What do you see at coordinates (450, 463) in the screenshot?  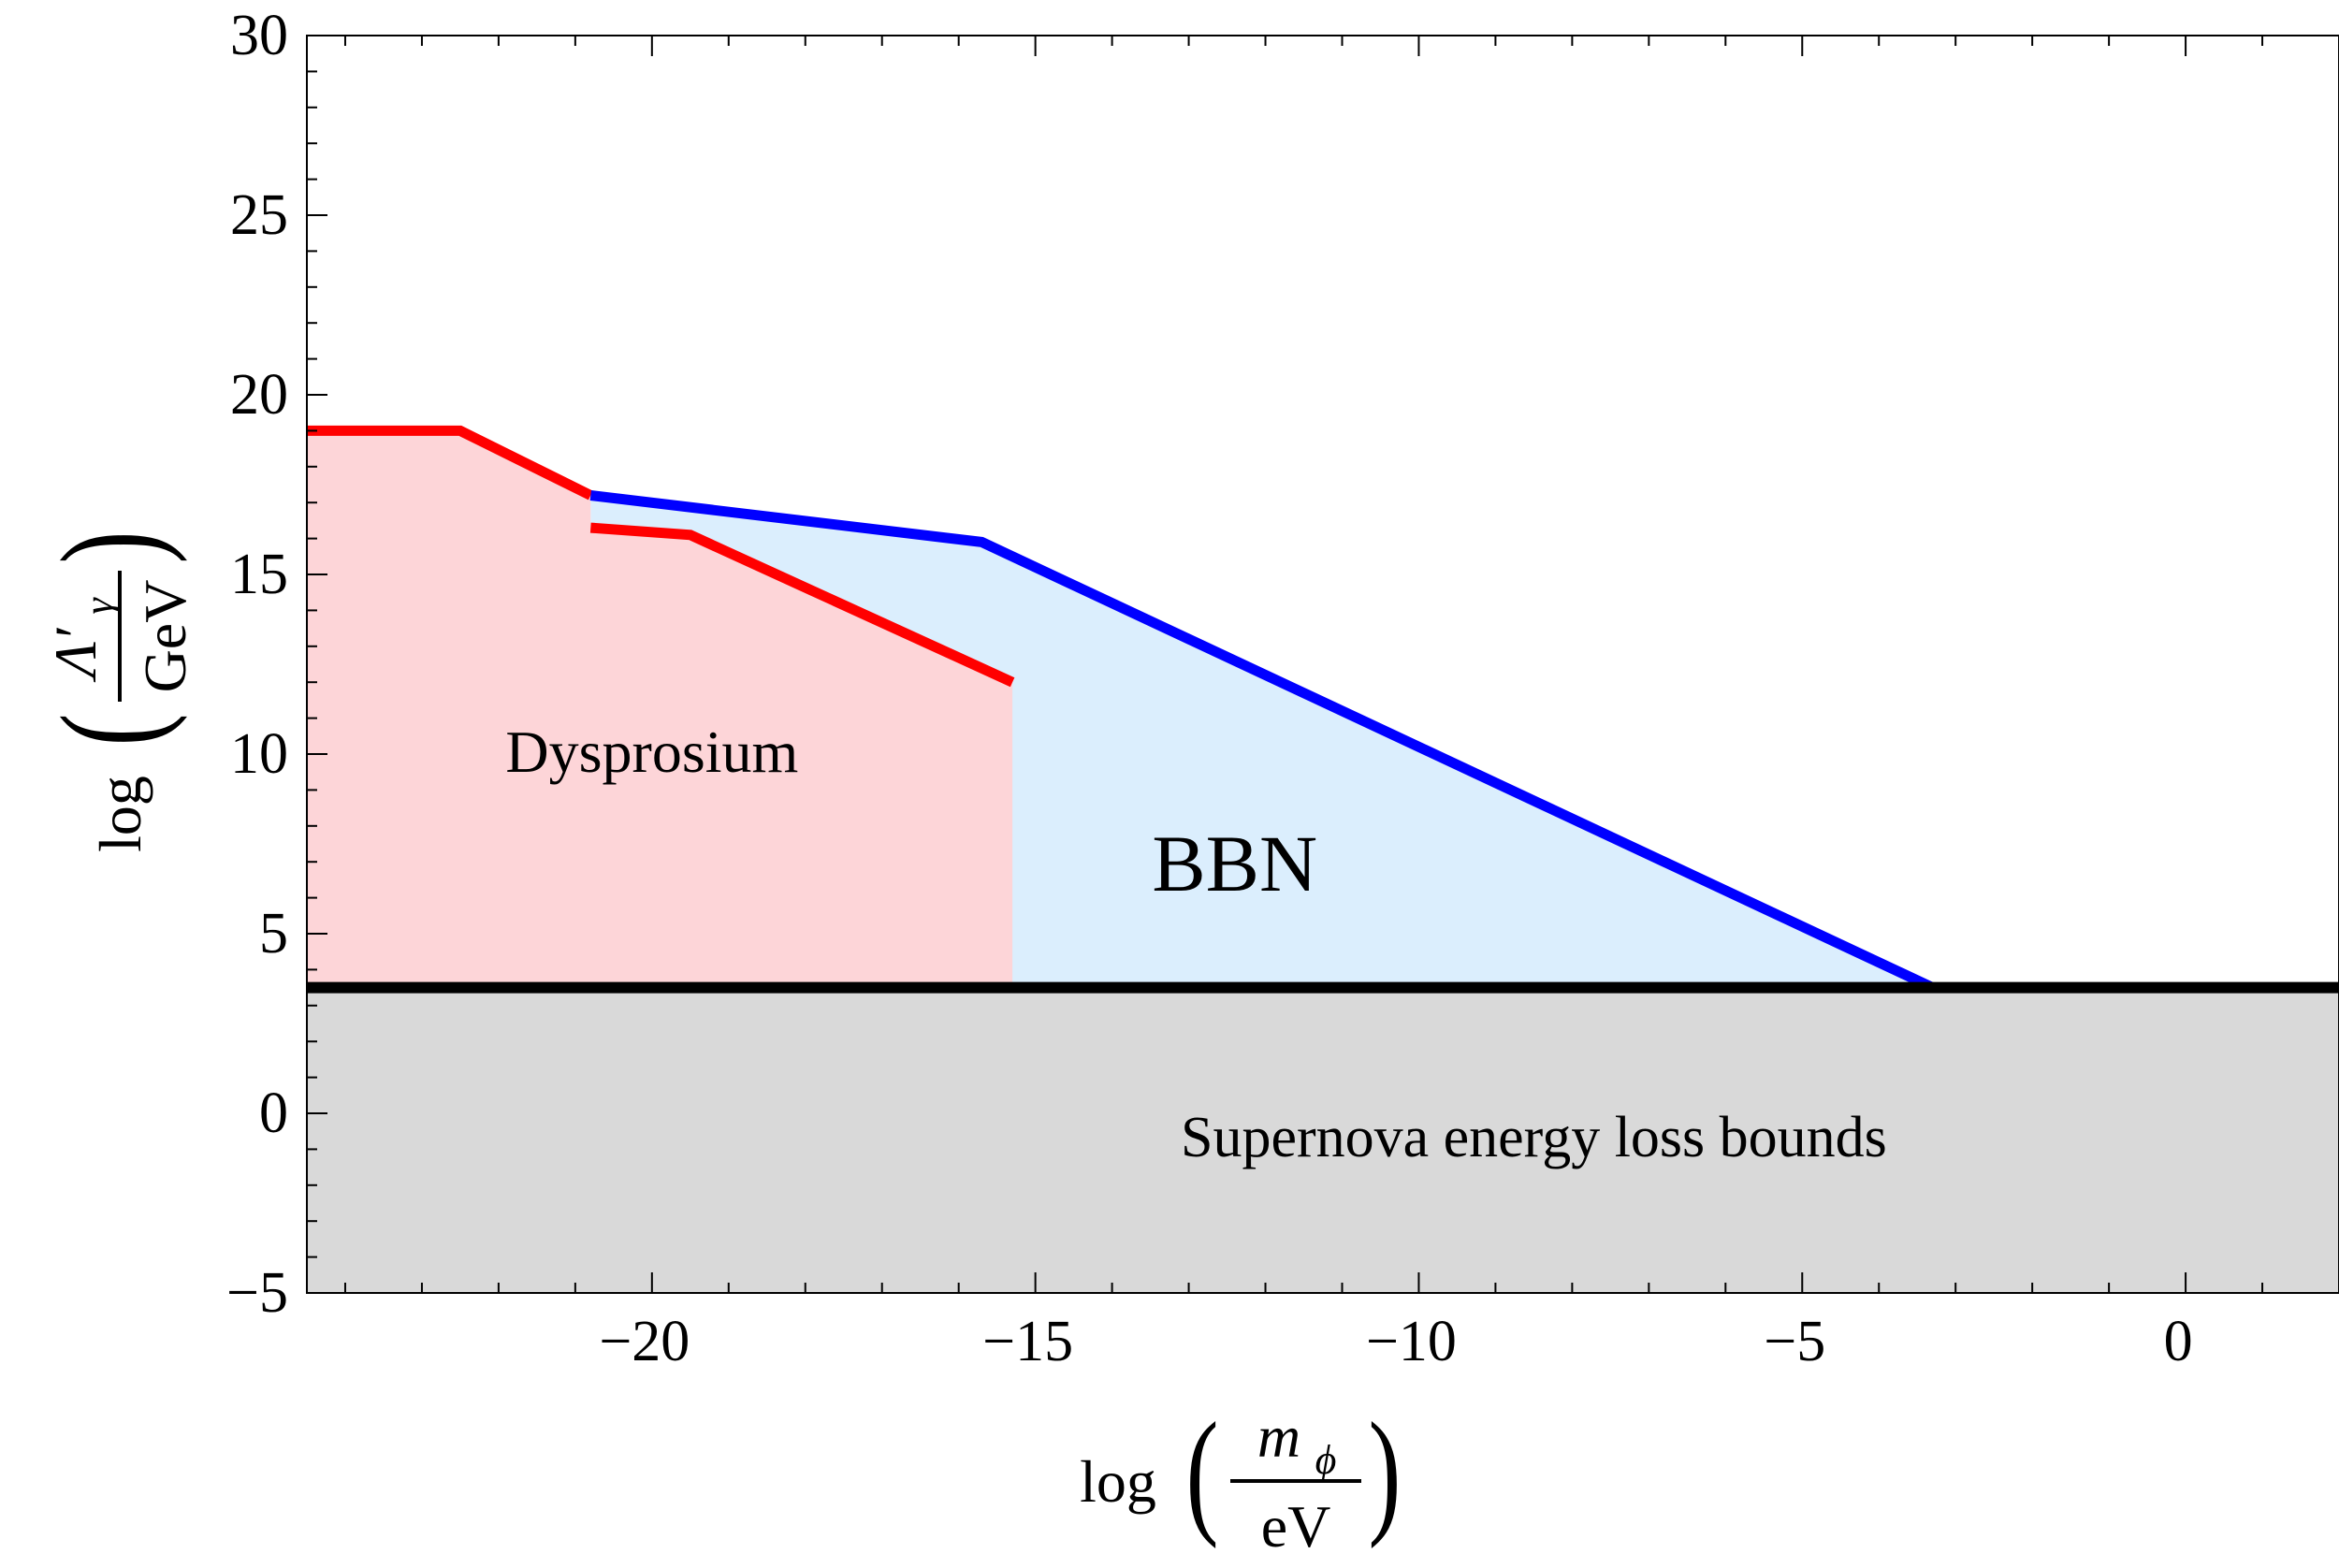 I see `dysprosium-upper-line` at bounding box center [450, 463].